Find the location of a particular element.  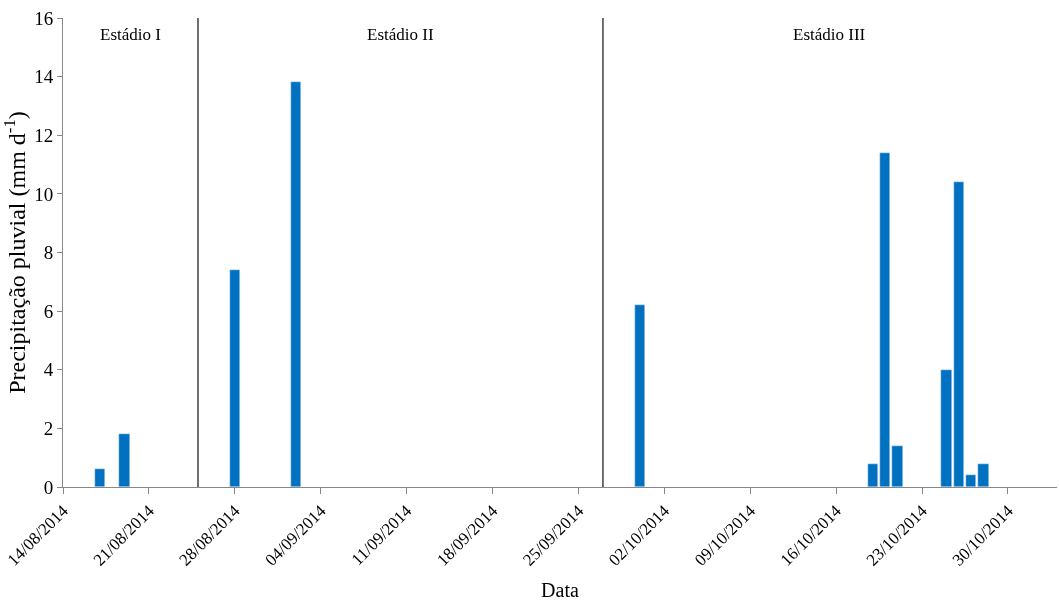

annotation: Estádio I is located at coordinates (131, 34).